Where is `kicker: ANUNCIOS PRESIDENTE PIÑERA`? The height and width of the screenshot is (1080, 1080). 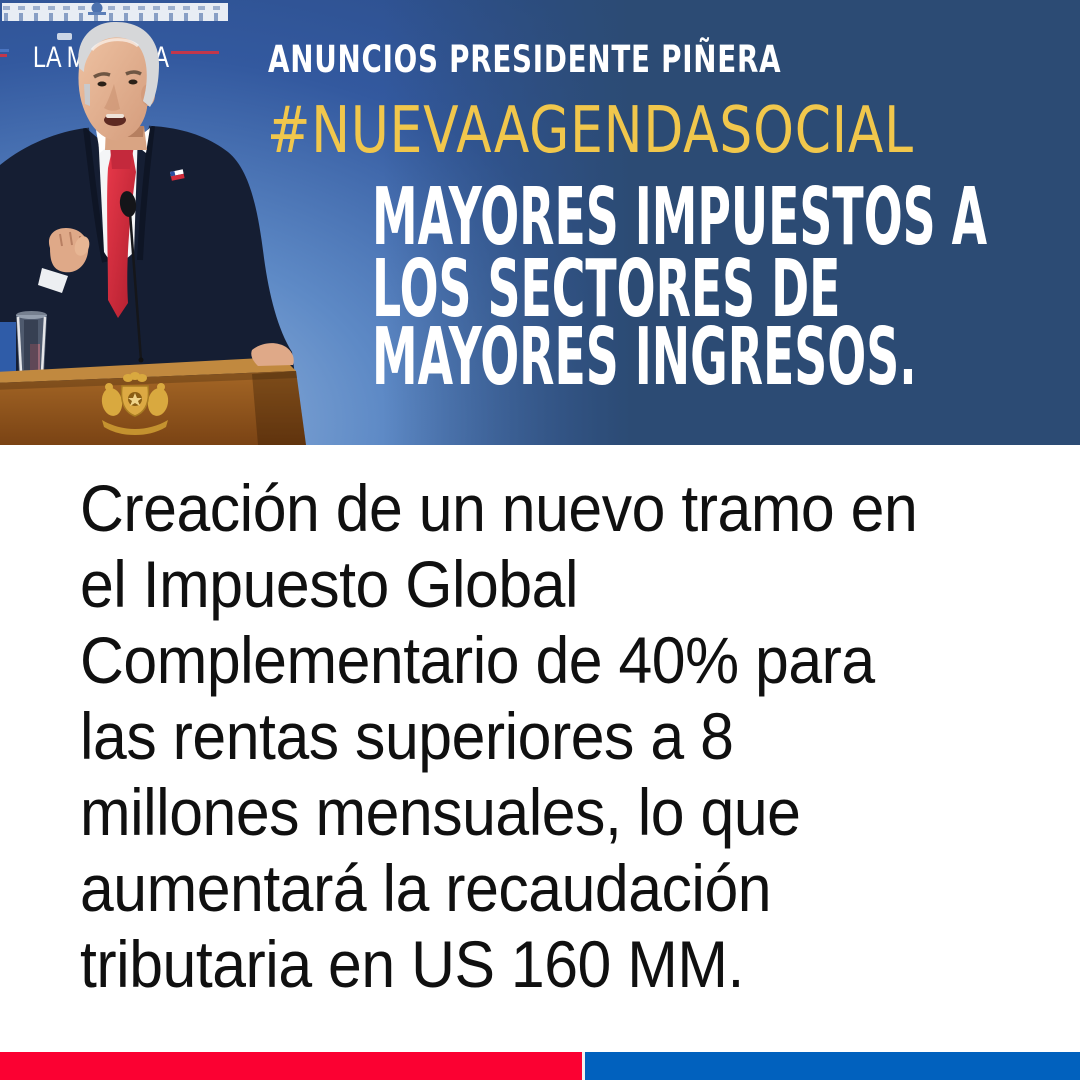 kicker: ANUNCIOS PRESIDENTE PIÑERA is located at coordinates (610, 59).